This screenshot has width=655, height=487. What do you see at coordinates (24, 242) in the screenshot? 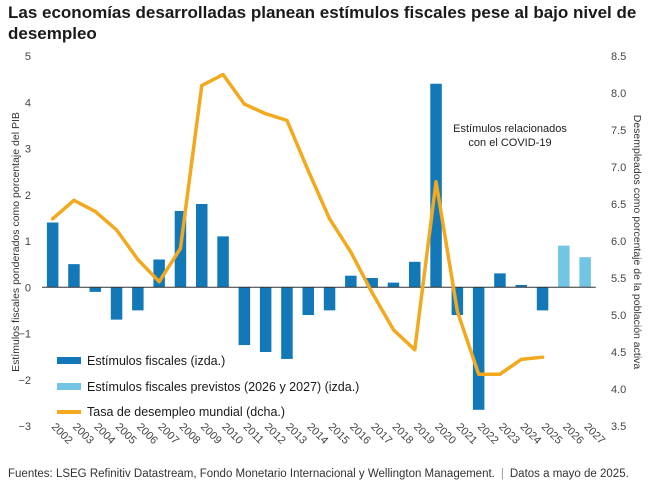
I see `left-axis-ticks: 5 4 3 2 1 0 −1 −2 −3` at bounding box center [24, 242].